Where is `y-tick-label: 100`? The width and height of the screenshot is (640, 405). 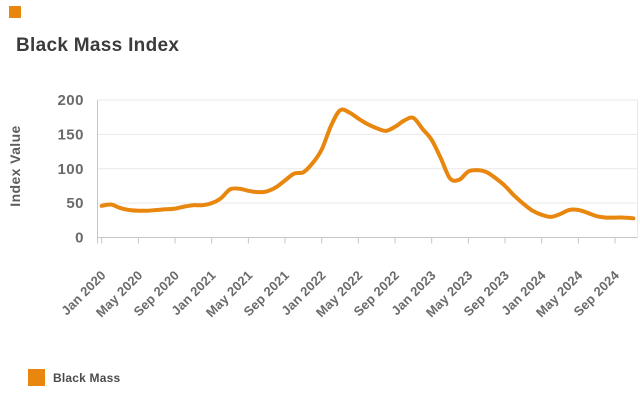
y-tick-label: 100 is located at coordinates (70, 169).